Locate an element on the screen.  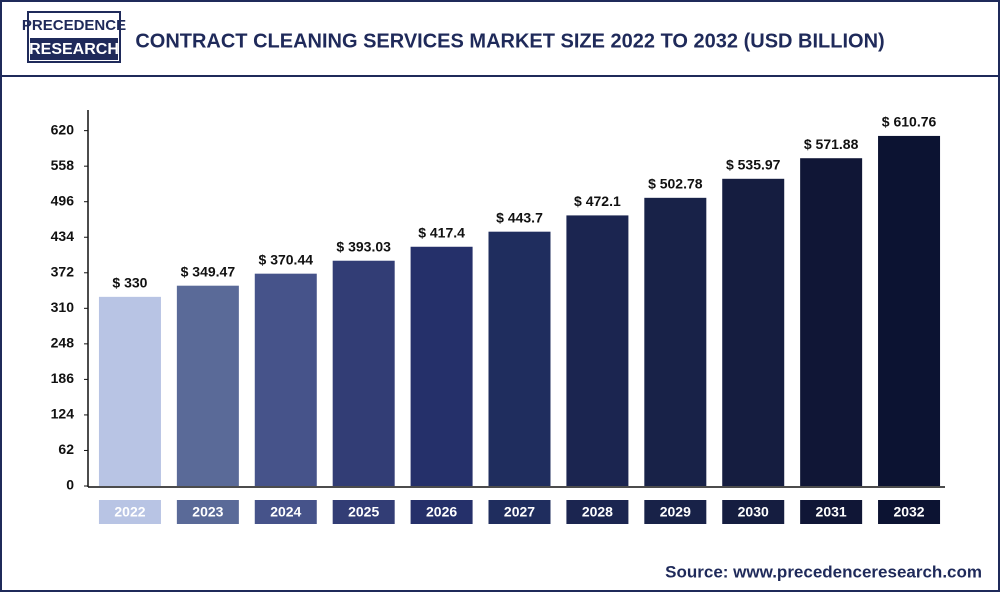
y-tick-label: 248 is located at coordinates (63, 343).